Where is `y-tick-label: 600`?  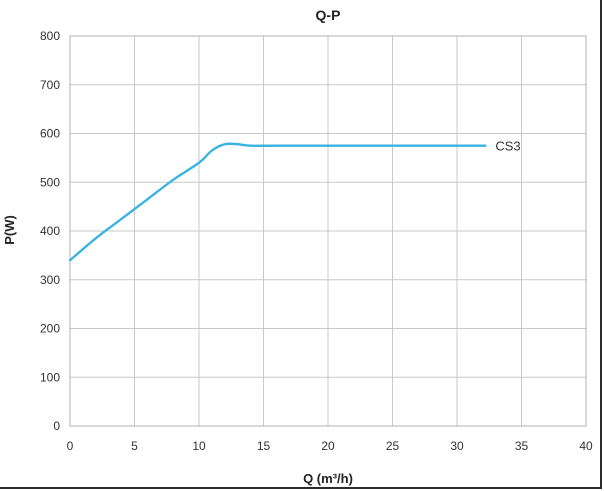 y-tick-label: 600 is located at coordinates (50, 134).